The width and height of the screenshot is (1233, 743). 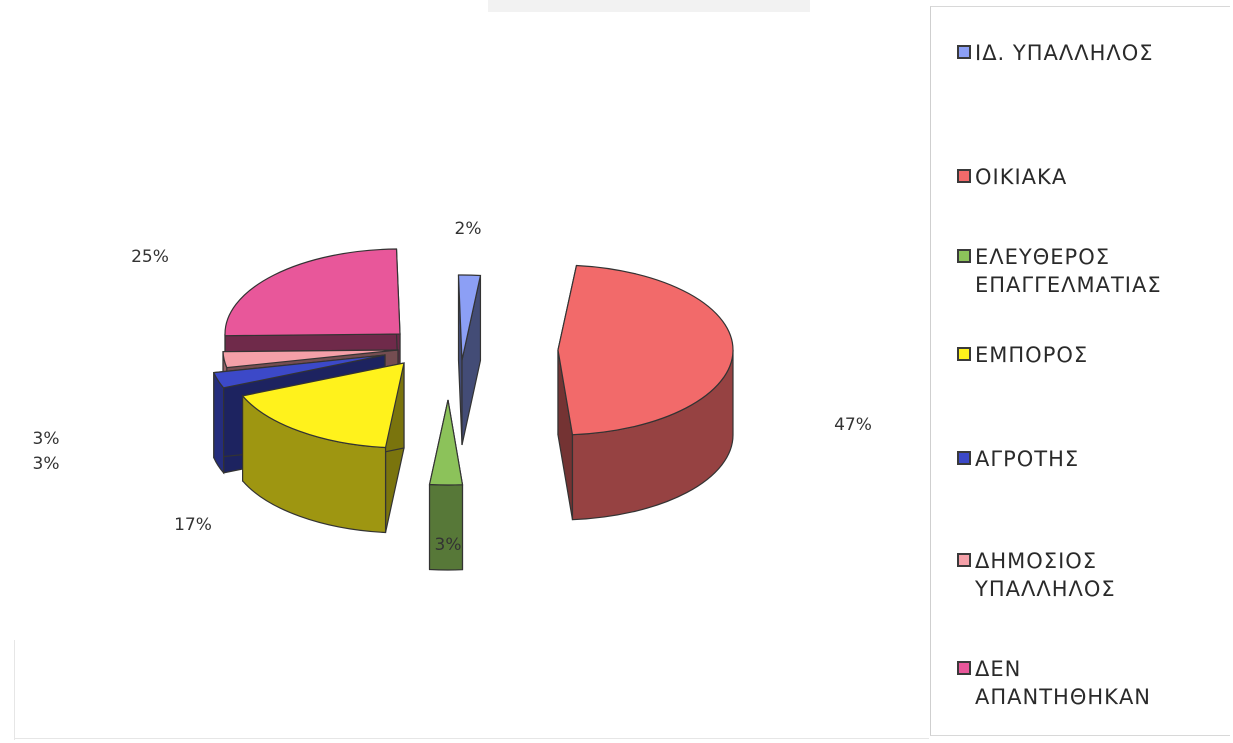 I want to click on legend-item: ΕΜΠΟΡΟΣ, so click(x=1092, y=355).